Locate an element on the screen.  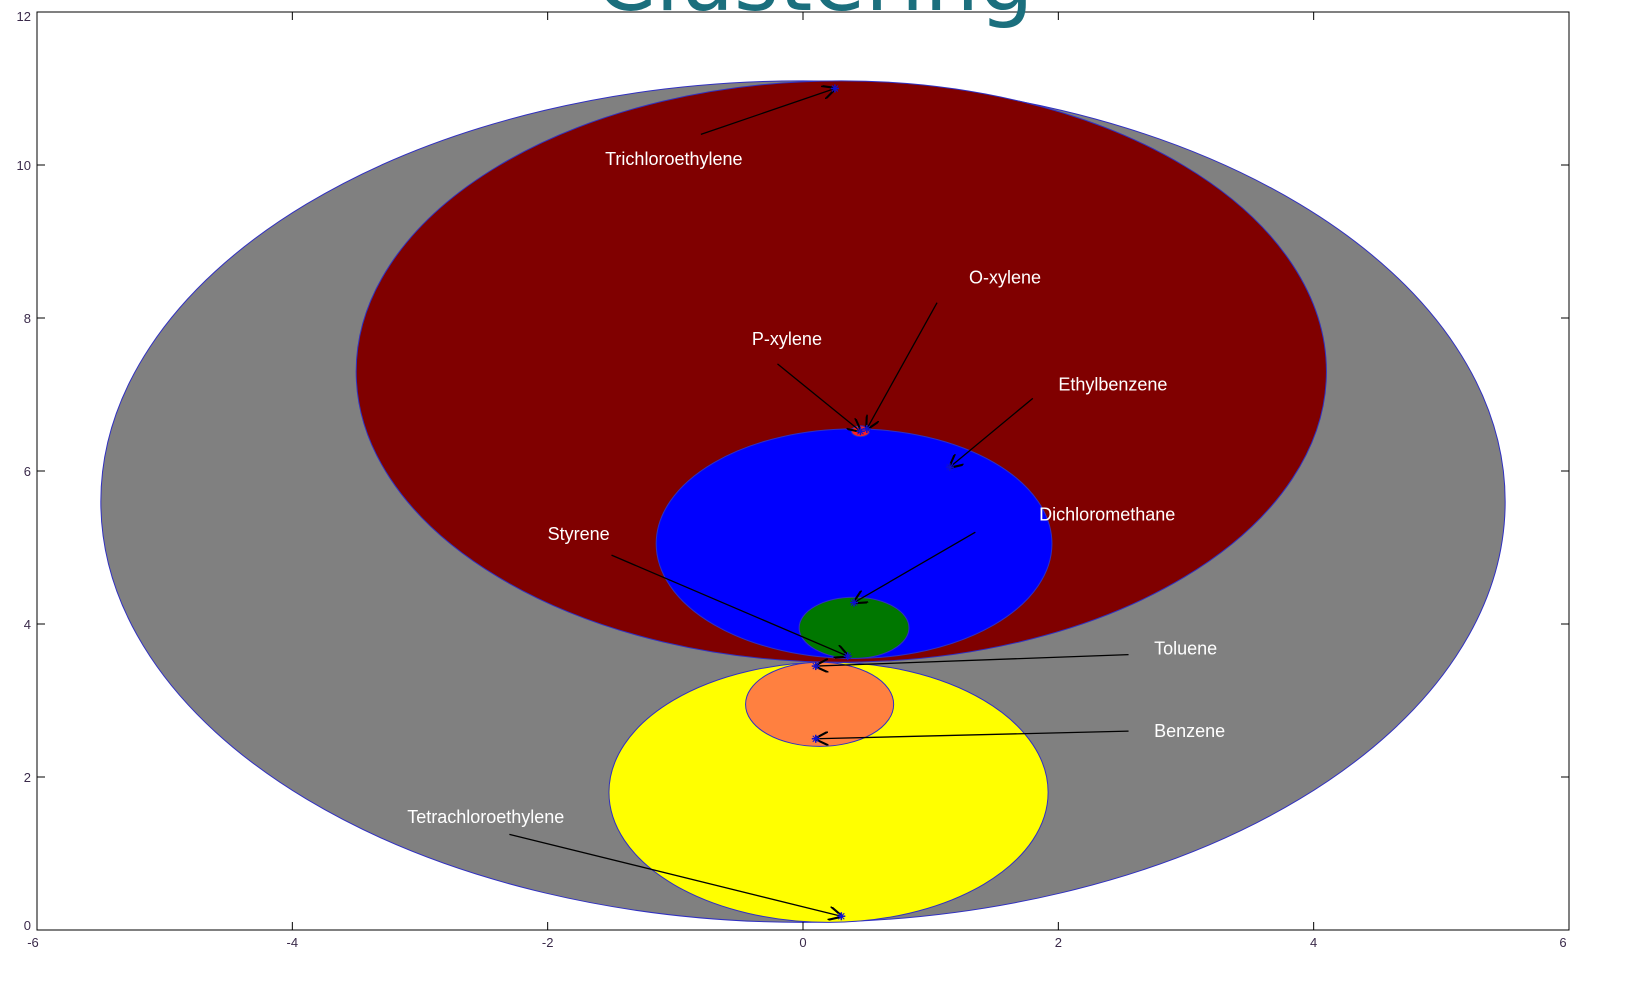
marker-dichloromethane is located at coordinates (854, 602).